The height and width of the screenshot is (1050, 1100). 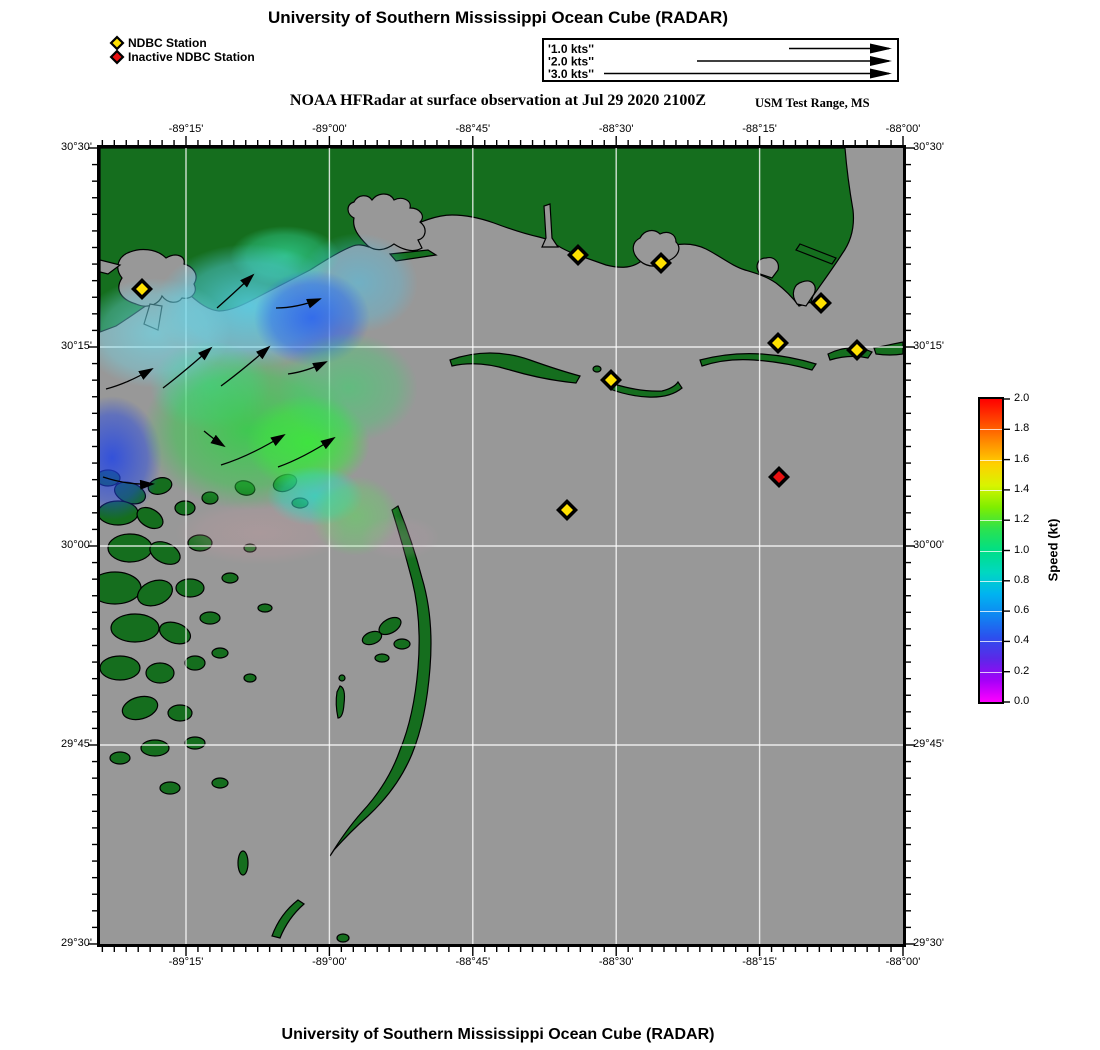 I want to click on colorbar, so click(x=991, y=550).